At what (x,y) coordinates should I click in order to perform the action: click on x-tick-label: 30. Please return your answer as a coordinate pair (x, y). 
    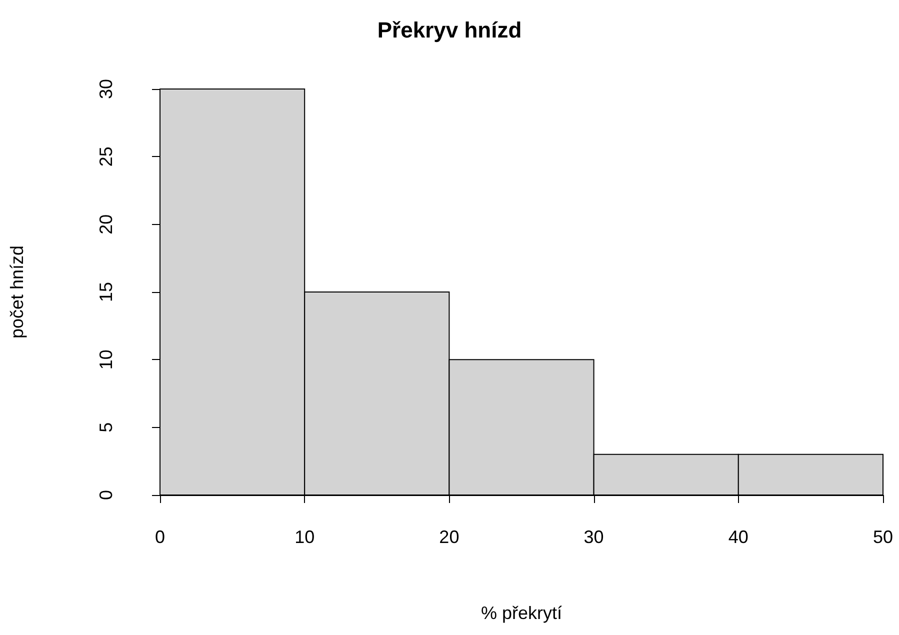
    Looking at the image, I should click on (594, 537).